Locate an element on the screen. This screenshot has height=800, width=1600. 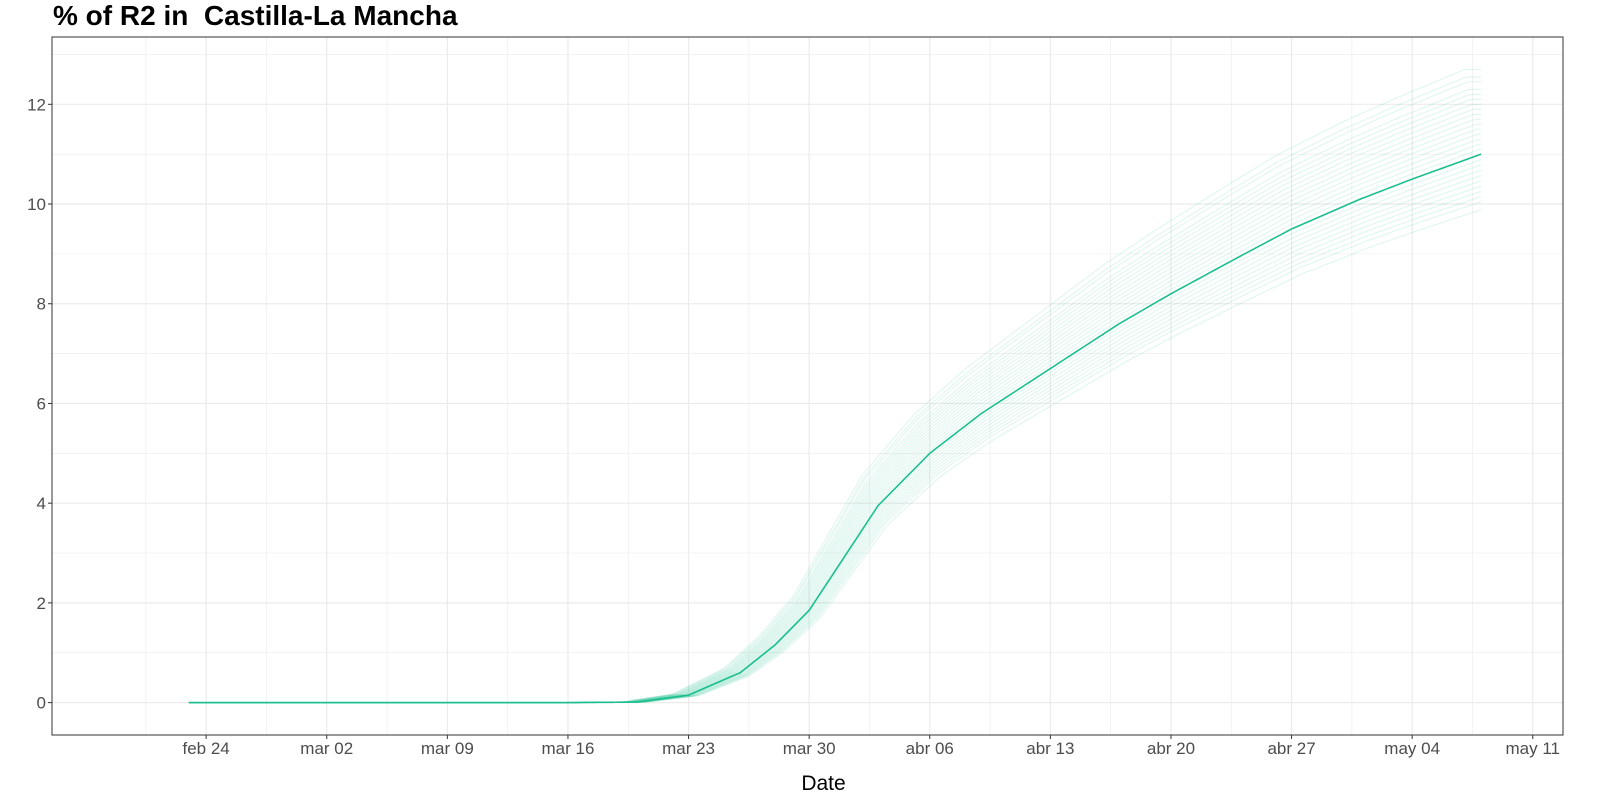
x-tick-label: mar 09 is located at coordinates (447, 748).